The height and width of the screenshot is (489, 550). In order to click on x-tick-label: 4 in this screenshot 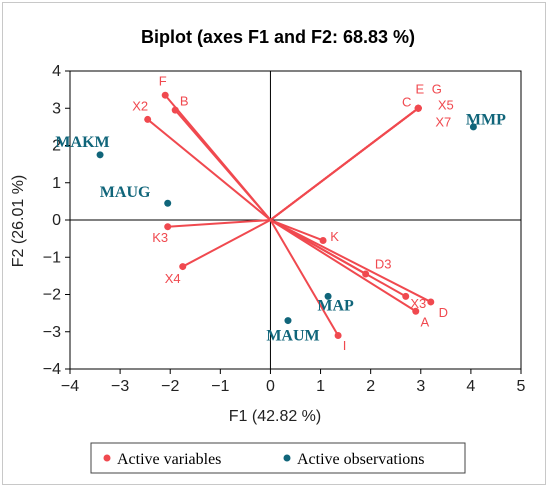, I will do `click(470, 386)`.